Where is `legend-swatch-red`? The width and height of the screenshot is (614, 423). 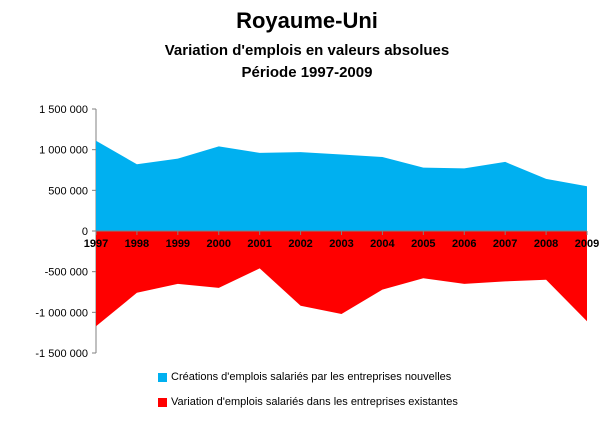 legend-swatch-red is located at coordinates (162, 402).